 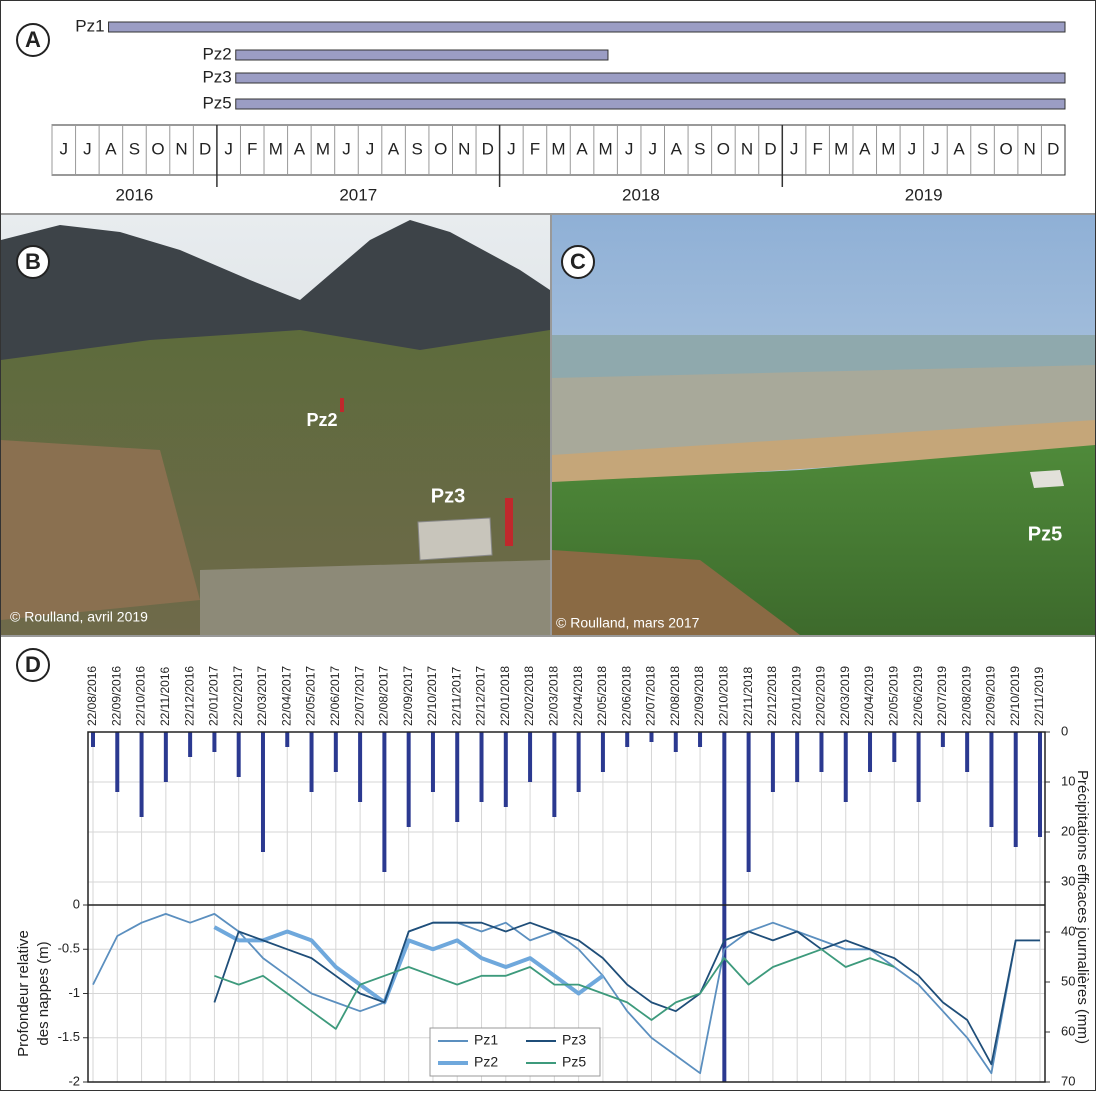 What do you see at coordinates (869, 696) in the screenshot?
I see `x-tick-label: 22/04/2019` at bounding box center [869, 696].